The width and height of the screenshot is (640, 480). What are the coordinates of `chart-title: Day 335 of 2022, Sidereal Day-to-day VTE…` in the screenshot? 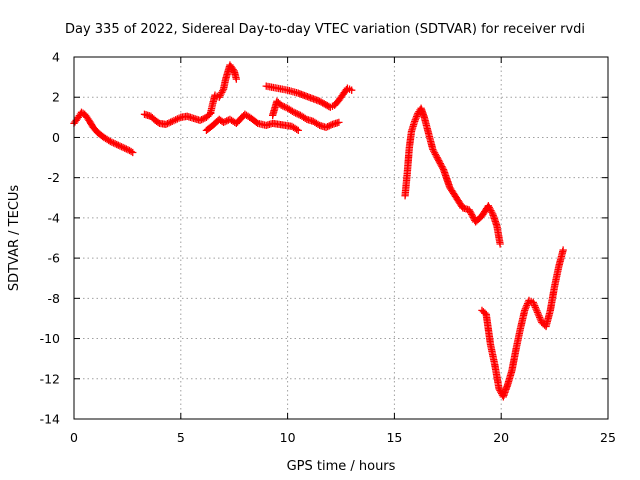 It's located at (325, 29).